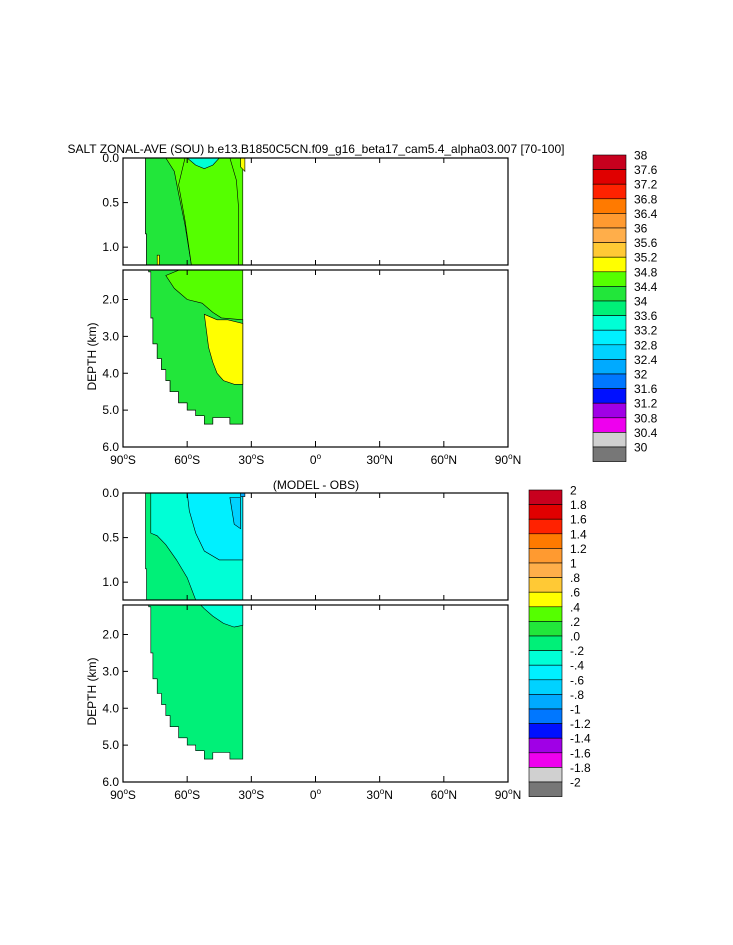 The width and height of the screenshot is (733, 945). What do you see at coordinates (646, 331) in the screenshot?
I see `colorbar-label: 33.2` at bounding box center [646, 331].